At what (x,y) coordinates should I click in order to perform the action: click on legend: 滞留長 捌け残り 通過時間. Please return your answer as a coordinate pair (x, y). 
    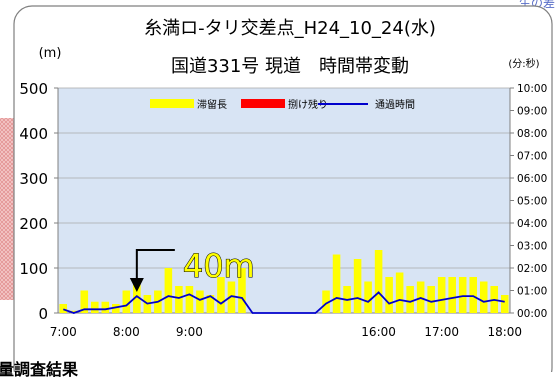
    Looking at the image, I should click on (282, 104).